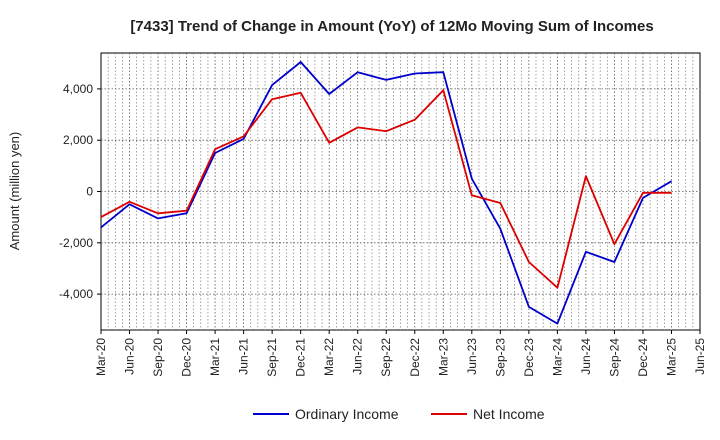 This screenshot has height=440, width=720. What do you see at coordinates (130, 356) in the screenshot?
I see `x-tick-label: Jun-20` at bounding box center [130, 356].